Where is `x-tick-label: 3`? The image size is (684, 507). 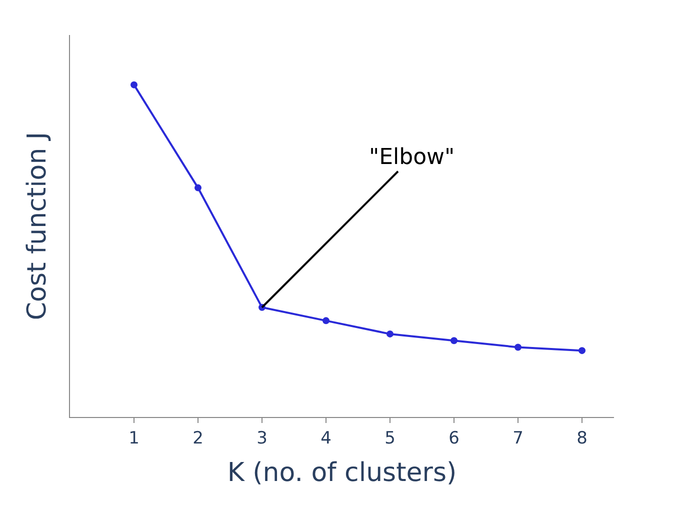 x-tick-label: 3 is located at coordinates (262, 438).